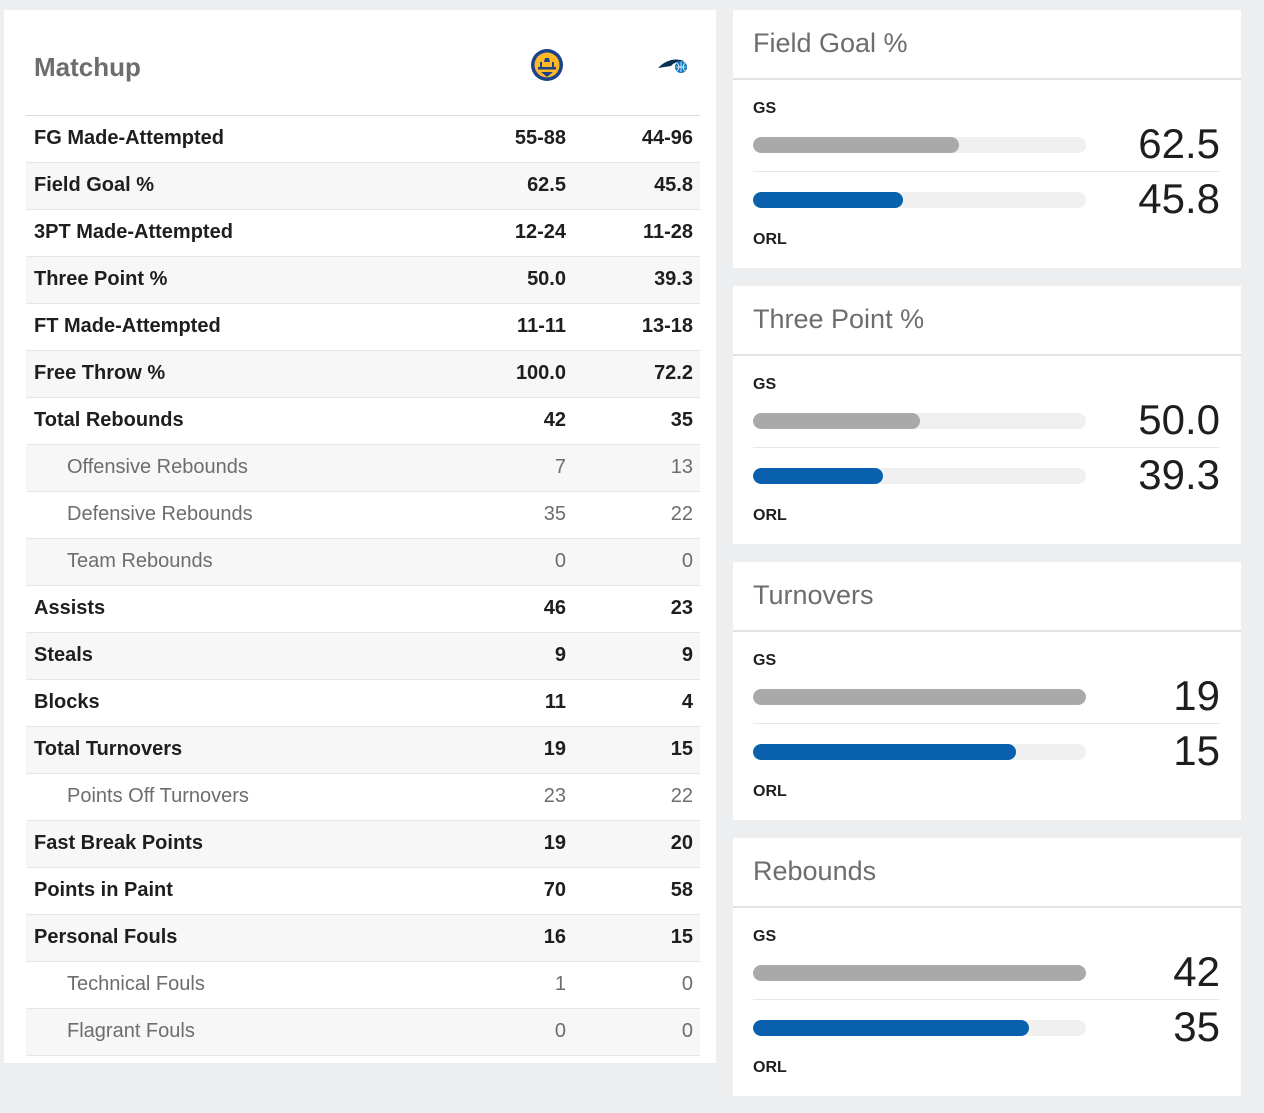 The height and width of the screenshot is (1113, 1264). Describe the element at coordinates (1196, 971) in the screenshot. I see `team-a-value: 42` at that location.